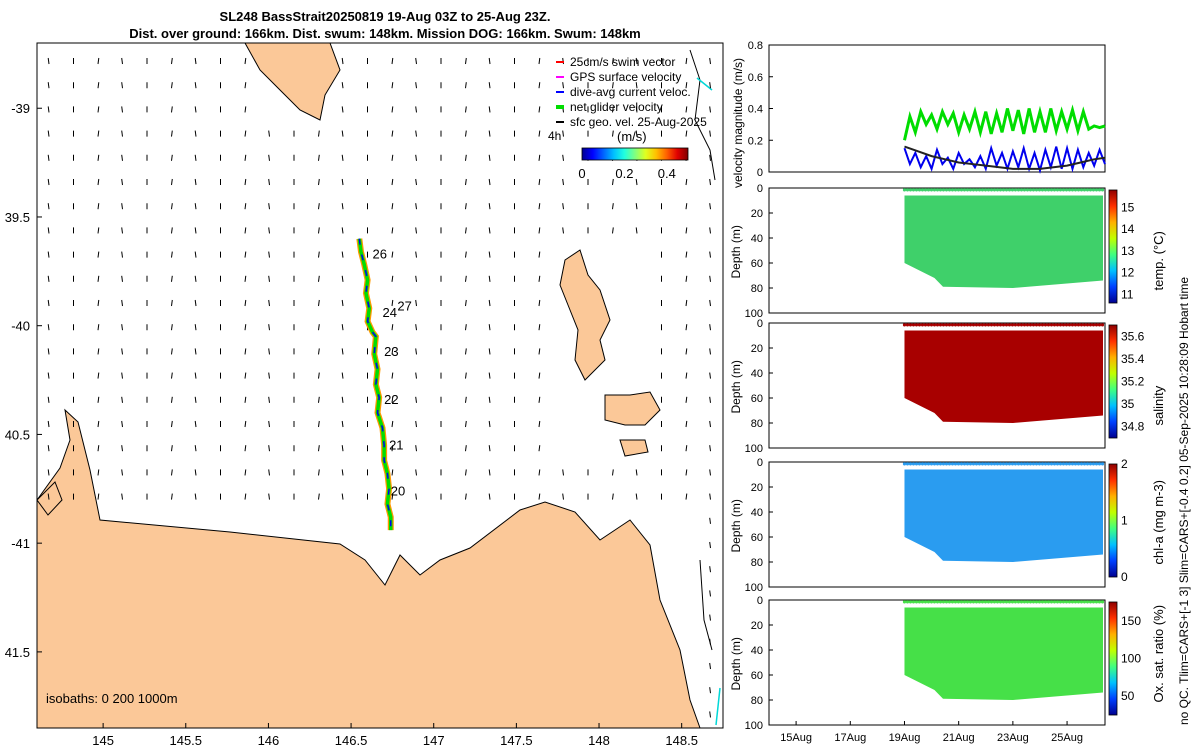  Describe the element at coordinates (1128, 273) in the screenshot. I see `panel-colorbar-tick: 12` at that location.